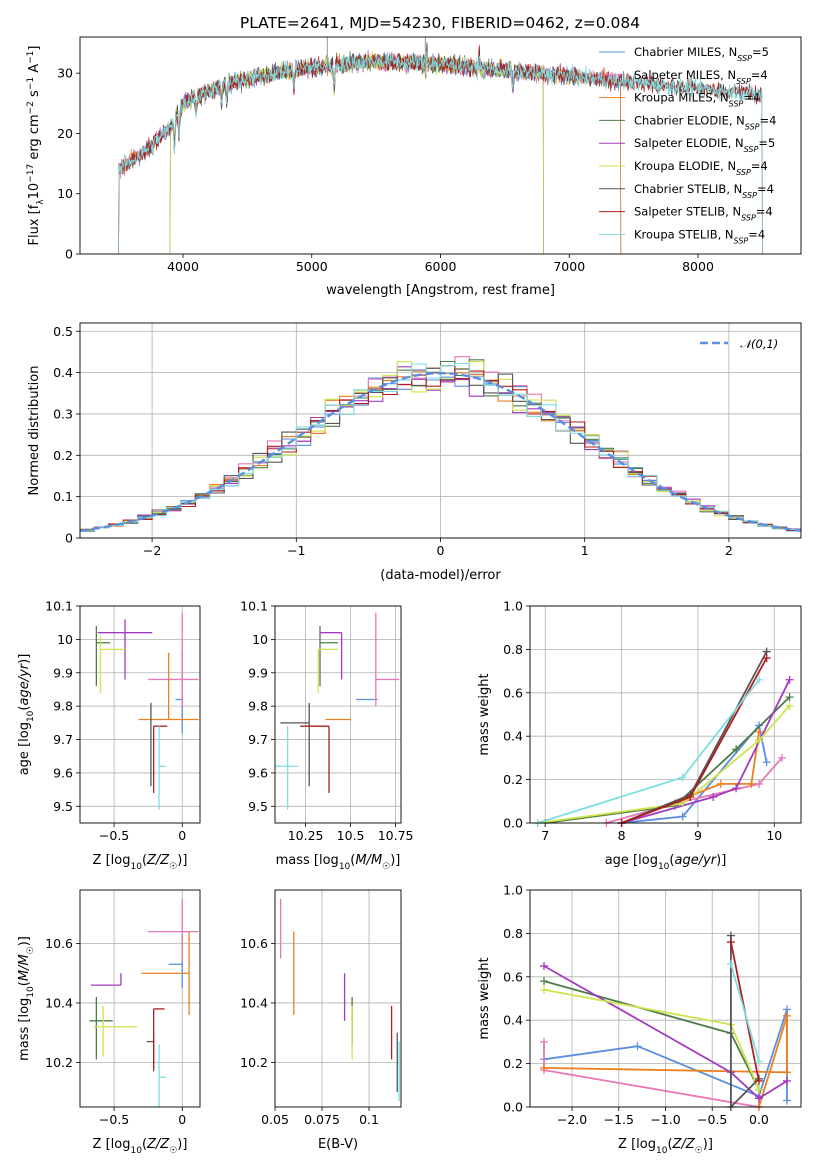 The width and height of the screenshot is (819, 1170). Describe the element at coordinates (440, 290) in the screenshot. I see `x-axis-label: wavelength [Angstrom, rest frame]` at that location.